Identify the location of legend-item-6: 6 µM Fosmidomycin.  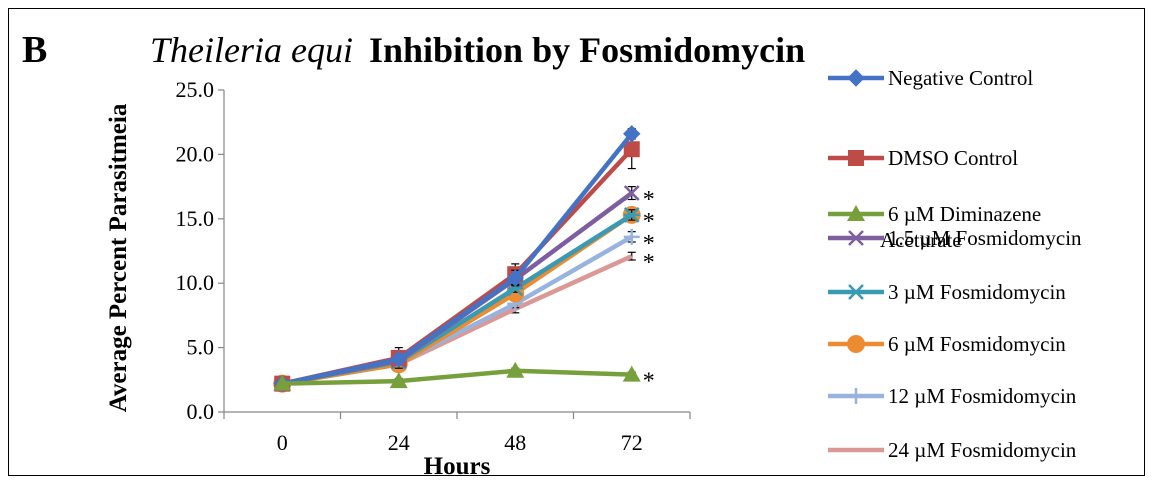
(947, 344).